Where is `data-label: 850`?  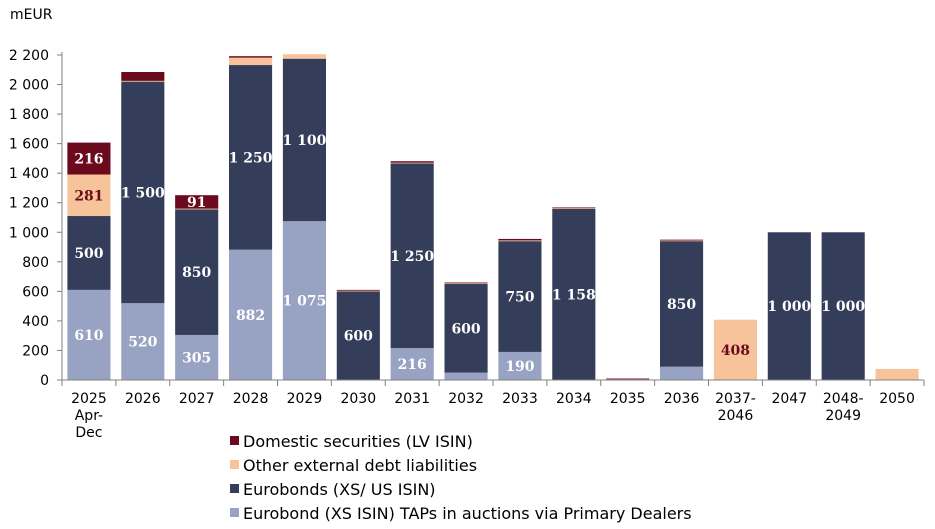 data-label: 850 is located at coordinates (681, 305).